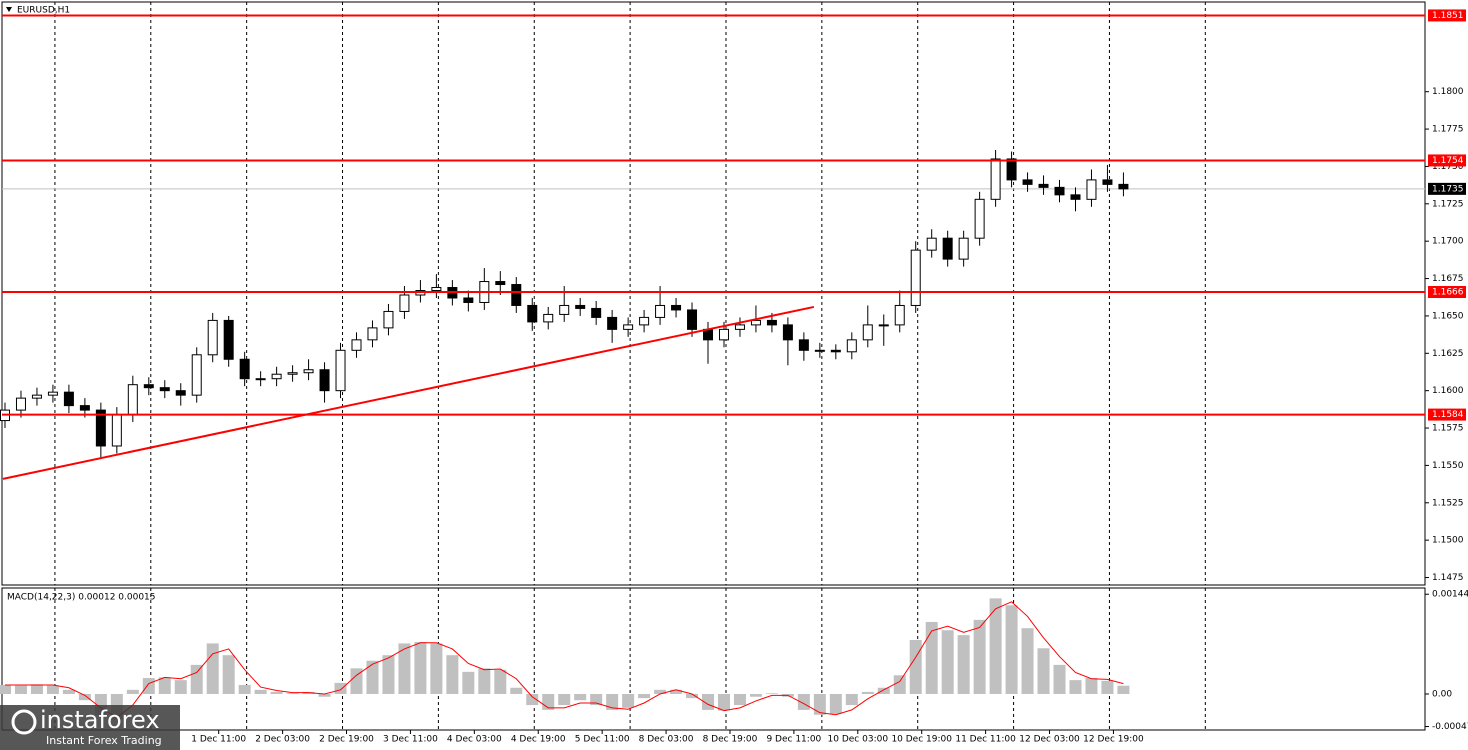 This screenshot has width=1468, height=750. I want to click on x-tick-label: 10 Dec 03:00, so click(858, 740).